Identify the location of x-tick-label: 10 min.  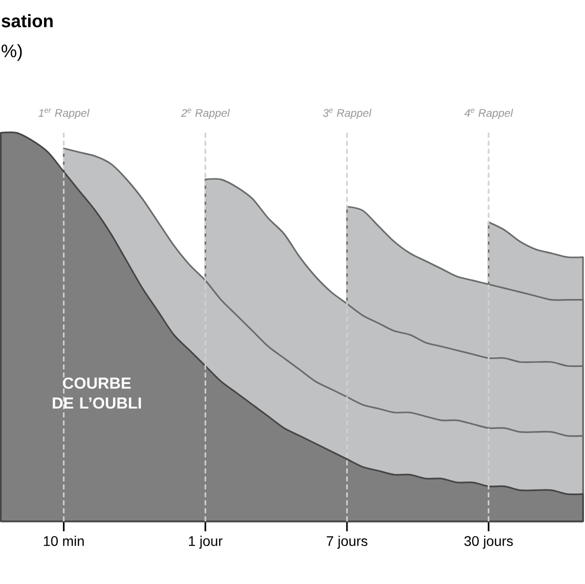
(64, 541).